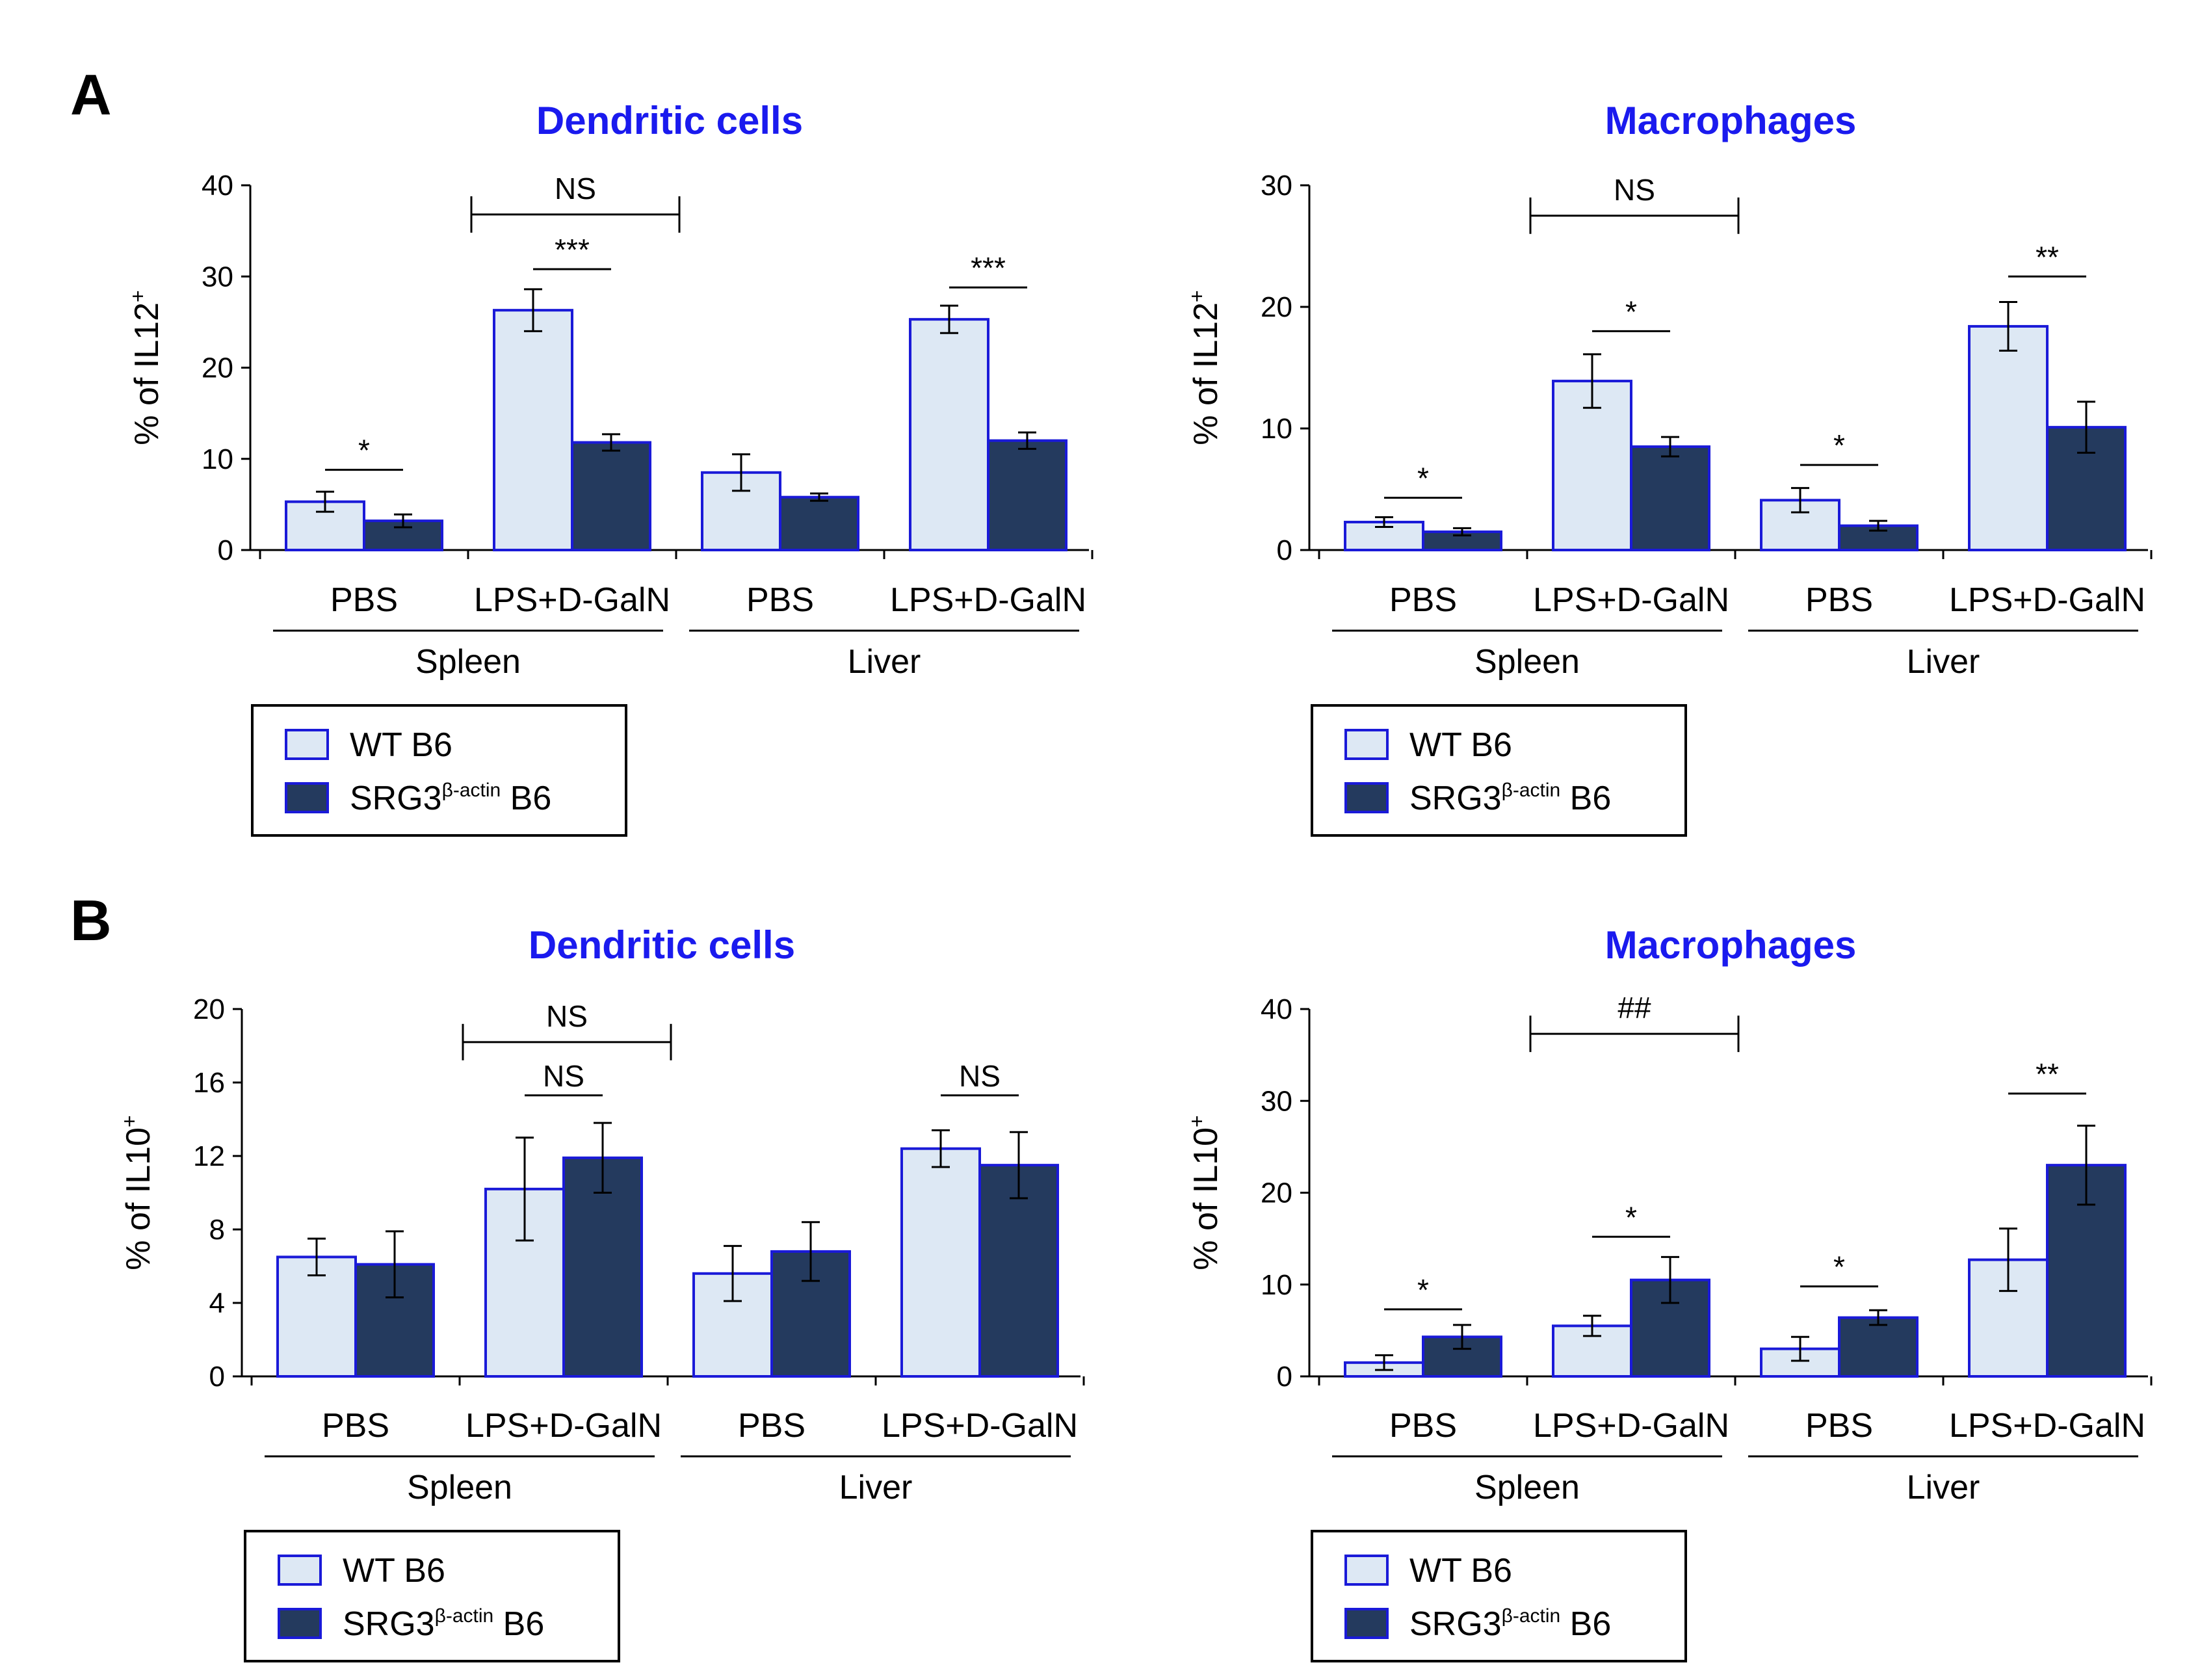  What do you see at coordinates (91, 94) in the screenshot?
I see `panel-label-a: A` at bounding box center [91, 94].